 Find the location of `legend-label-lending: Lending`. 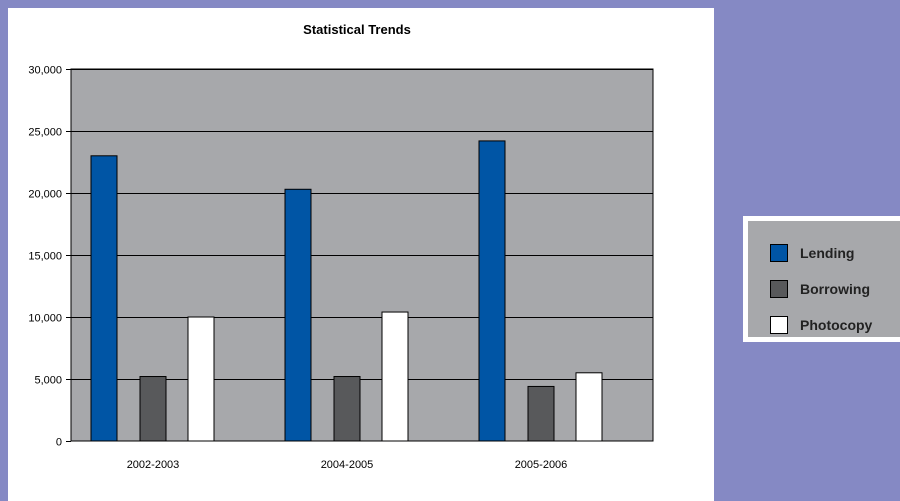

legend-label-lending: Lending is located at coordinates (827, 253).